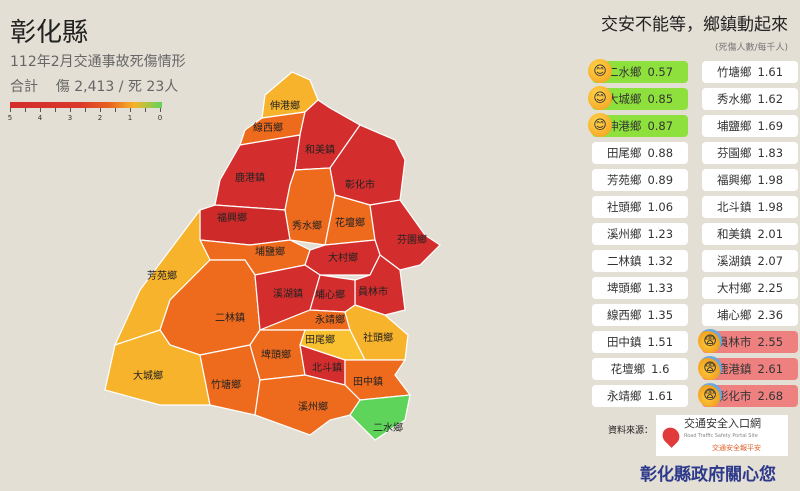 This screenshot has width=800, height=491. Describe the element at coordinates (770, 72) in the screenshot. I see `town-rate: 1.61` at that location.